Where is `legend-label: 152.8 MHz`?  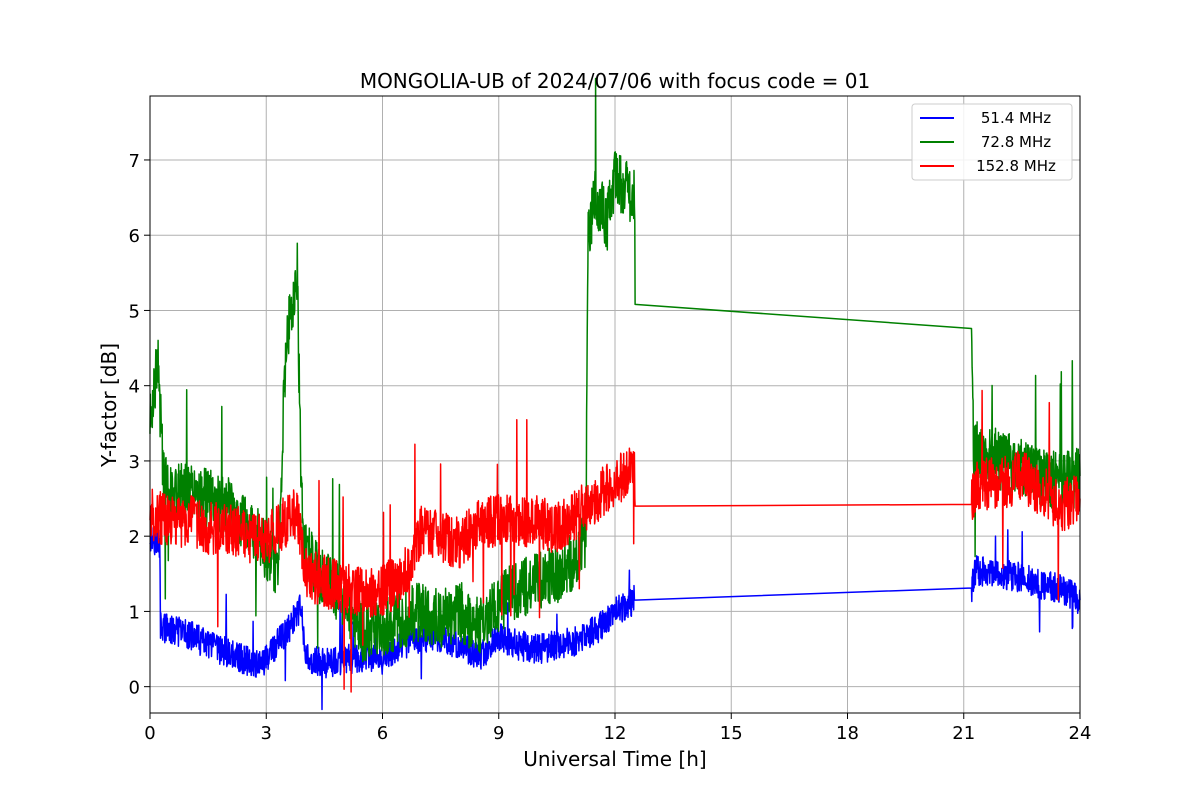 legend-label: 152.8 MHz is located at coordinates (1016, 166).